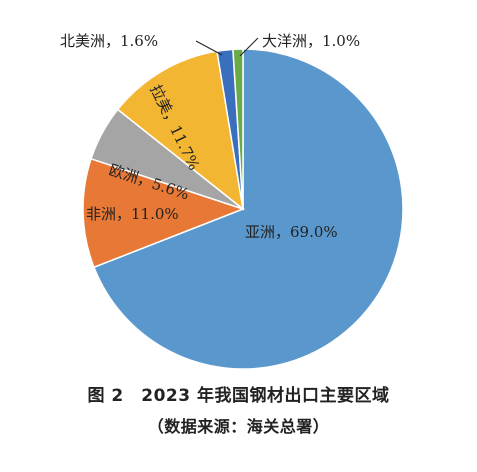 The width and height of the screenshot is (477, 472). Describe the element at coordinates (311, 41) in the screenshot. I see `label-oceania: 大洋洲，1.0%` at that location.